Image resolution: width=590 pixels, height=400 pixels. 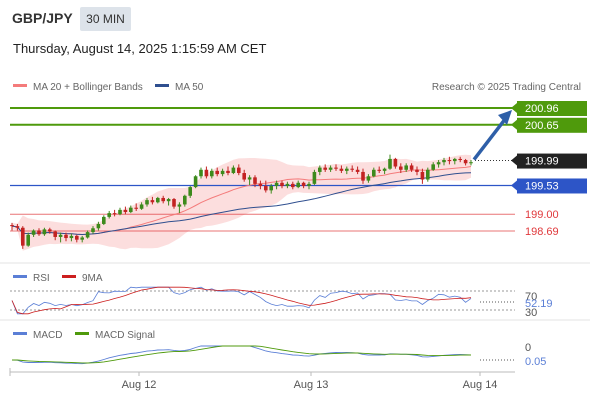 I want to click on macd-lines, so click(x=241, y=355).